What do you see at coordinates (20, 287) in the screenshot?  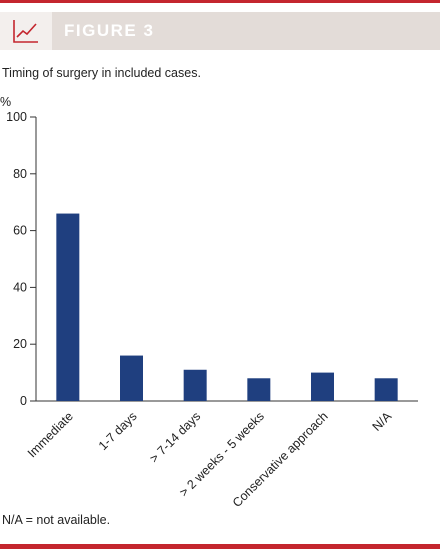 I see `y-tick-label: 40` at bounding box center [20, 287].